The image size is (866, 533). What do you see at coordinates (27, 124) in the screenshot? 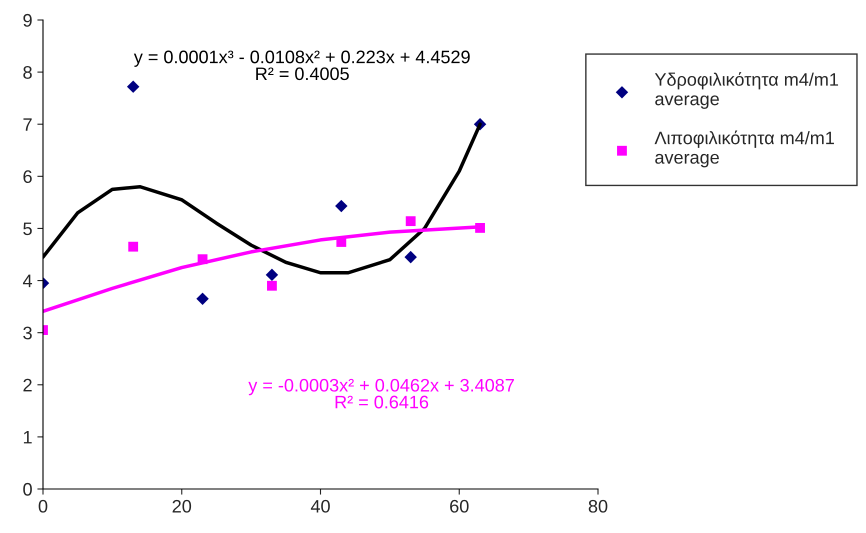
I see `y-tick-label: 7` at bounding box center [27, 124].